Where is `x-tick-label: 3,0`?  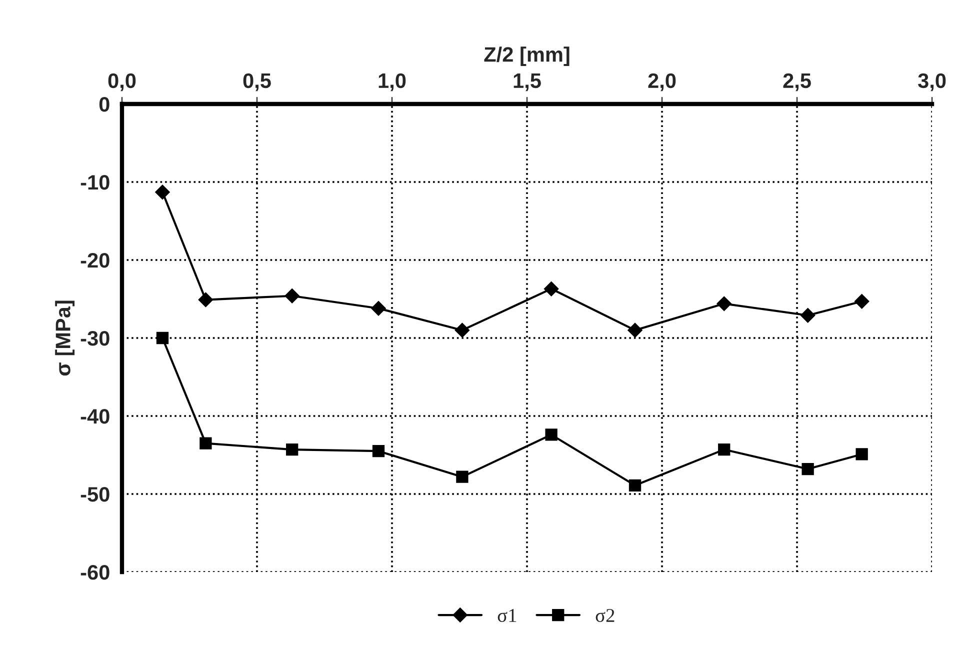 x-tick-label: 3,0 is located at coordinates (932, 82).